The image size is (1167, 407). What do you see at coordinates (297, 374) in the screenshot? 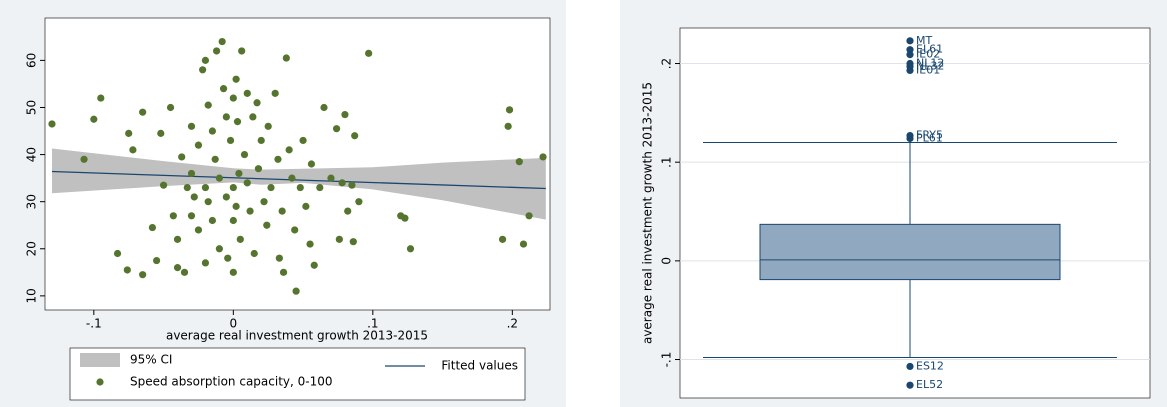
I see `legend-box` at bounding box center [297, 374].